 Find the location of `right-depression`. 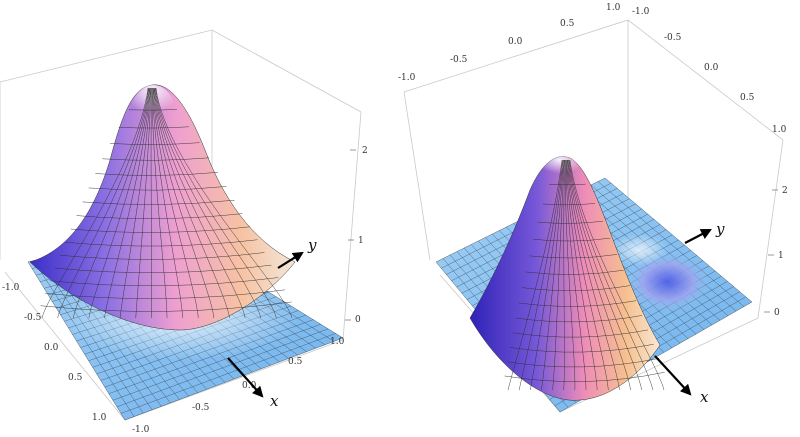

right-depression is located at coordinates (668, 282).